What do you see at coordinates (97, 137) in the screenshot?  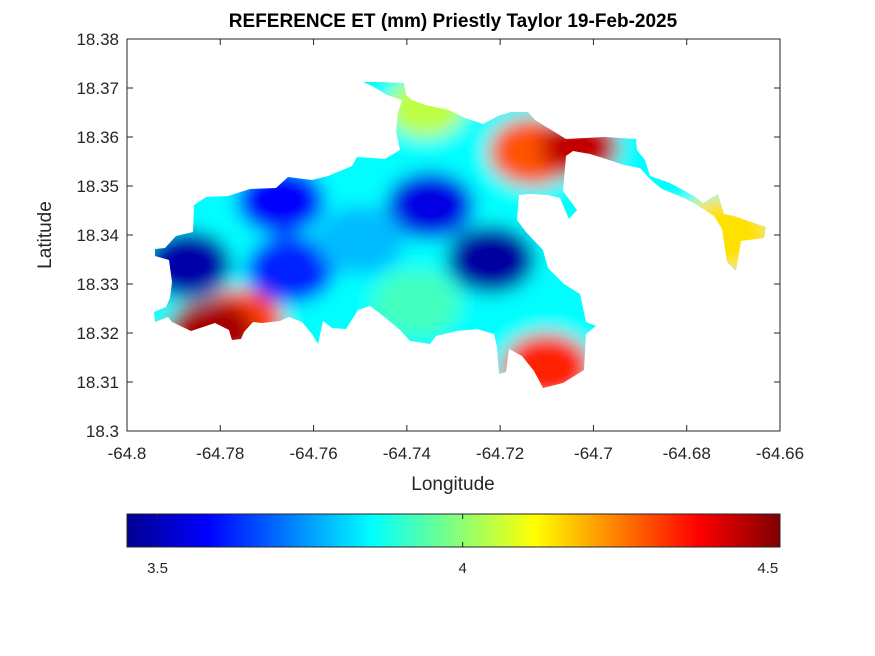 I see `y-tick-label: 18.36` at bounding box center [97, 137].